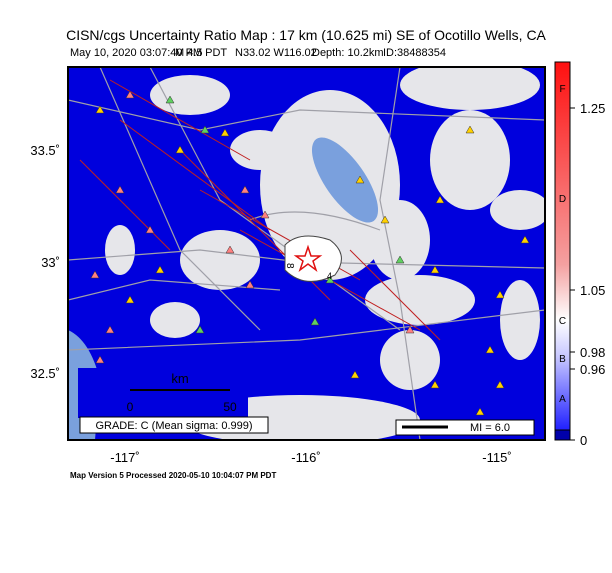 Image resolution: width=612 pixels, height=573 pixels. Describe the element at coordinates (179, 378) in the screenshot. I see `scale-unit: km` at that location.